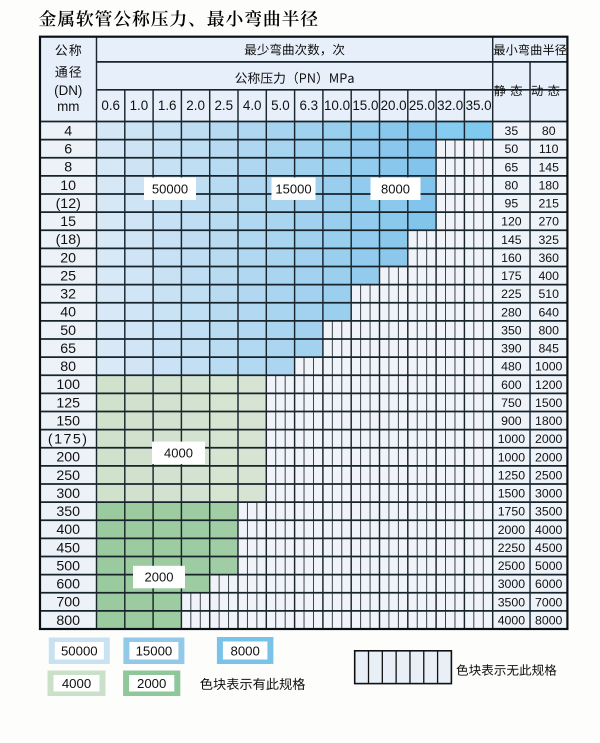  I want to click on svg-text: 450, so click(68, 548).